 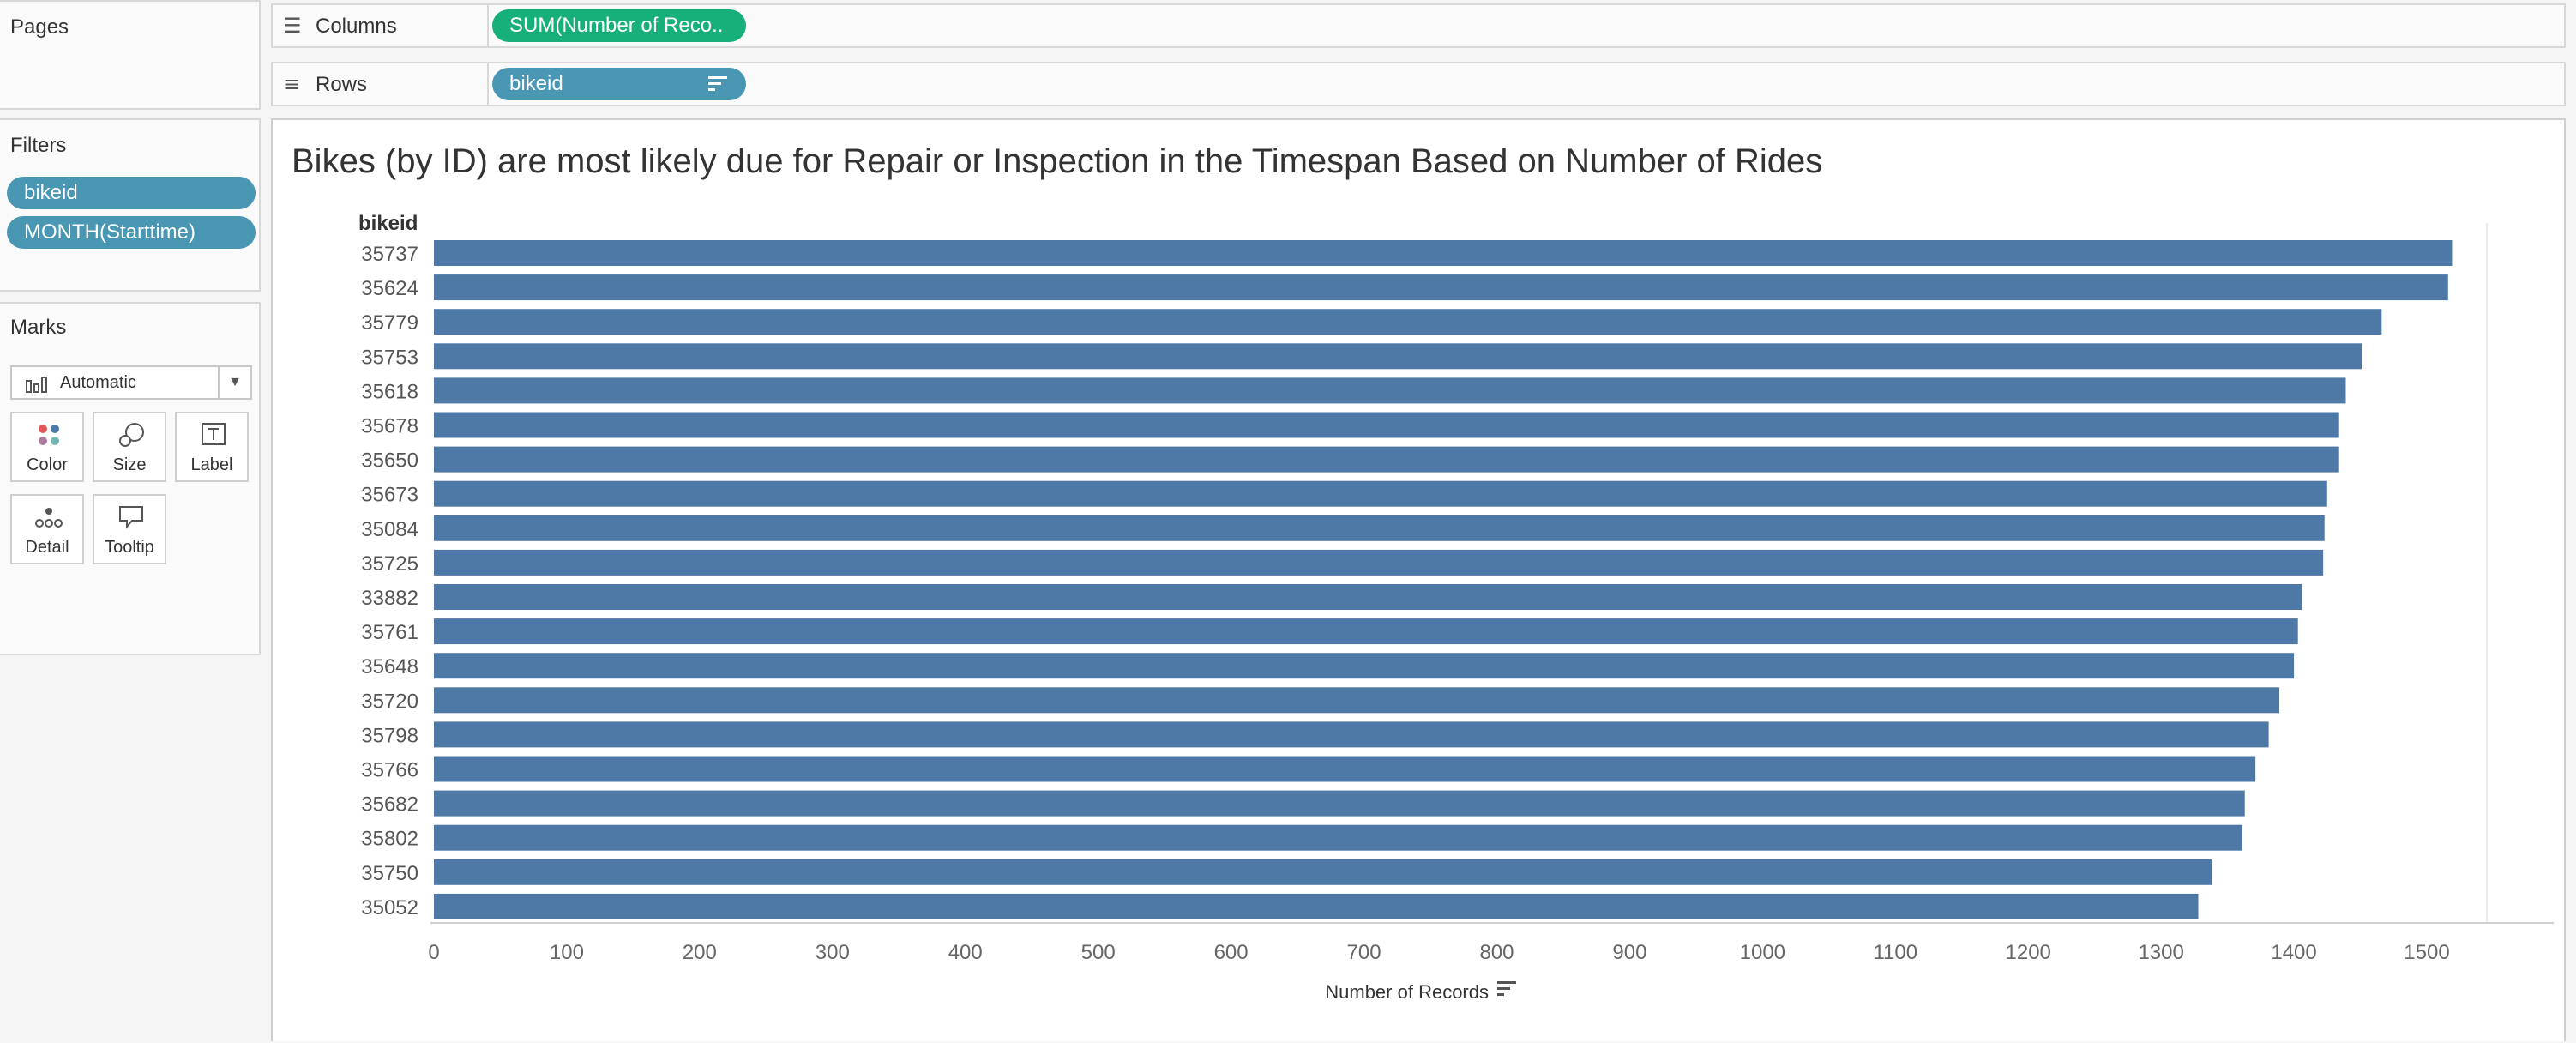 I want to click on rows-icon: ≡, so click(x=292, y=84).